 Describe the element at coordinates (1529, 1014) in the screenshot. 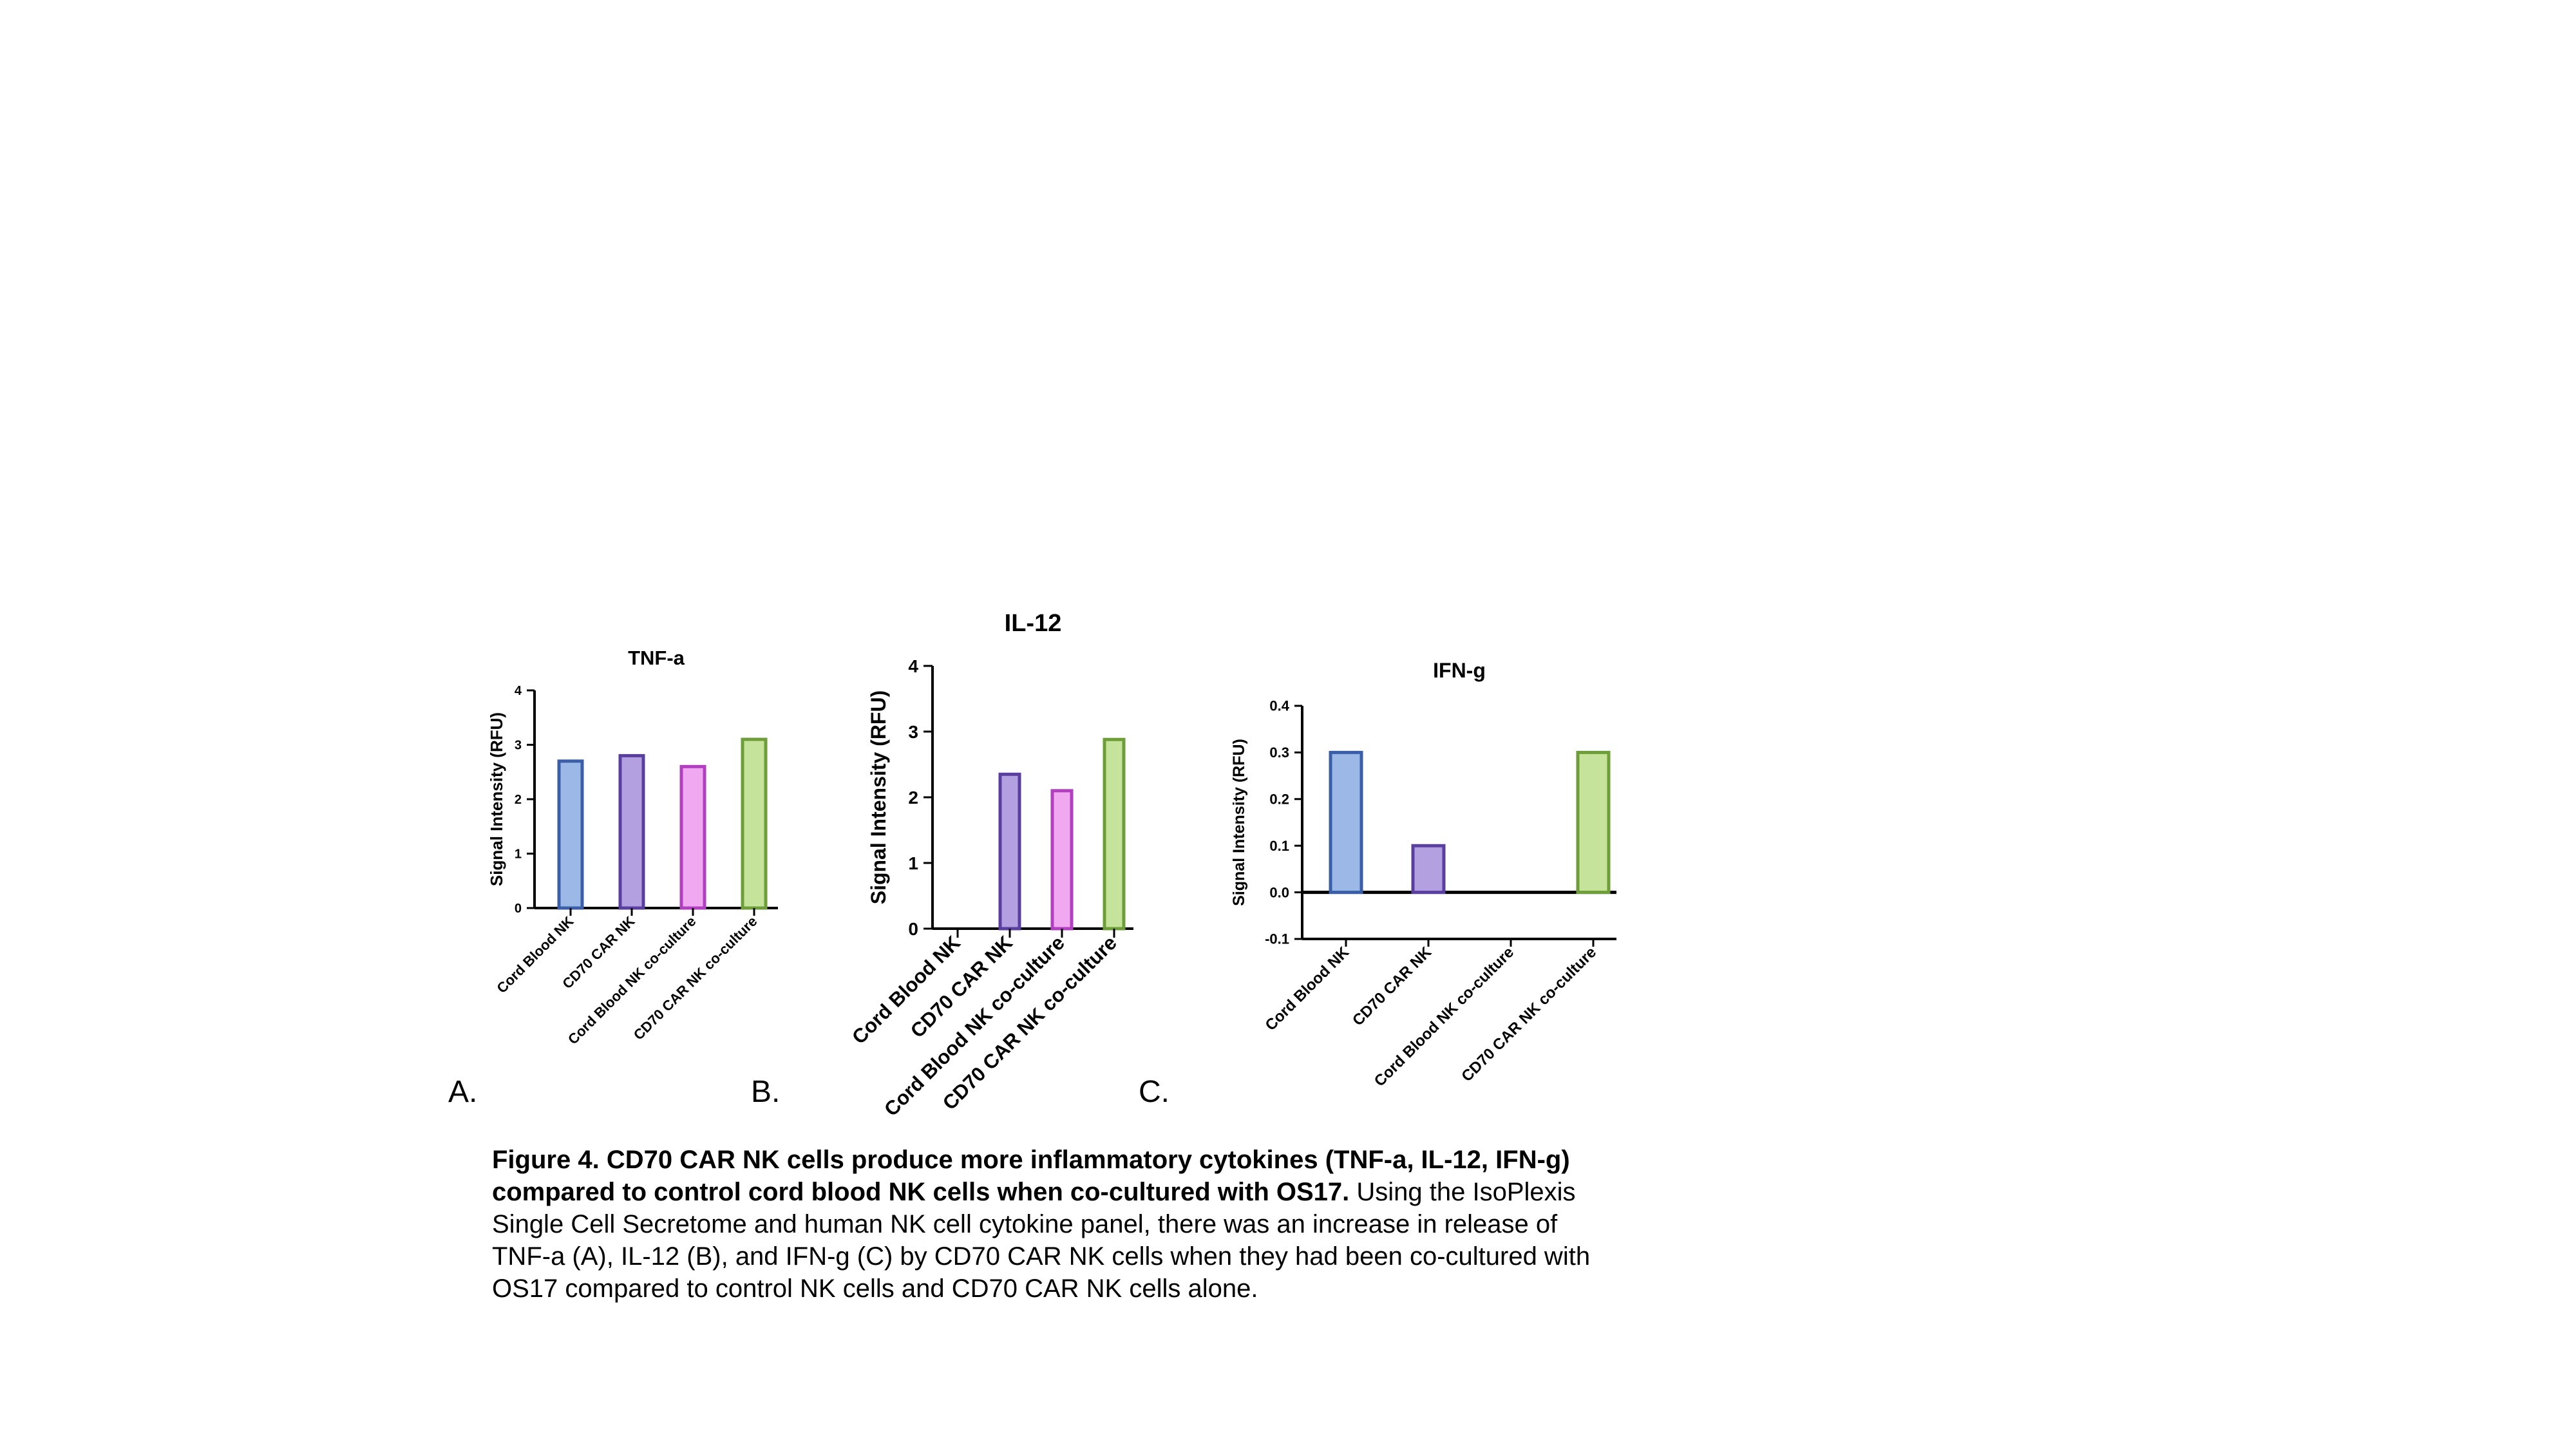

I see `x-tick-label-2-3: CD70 CAR NK co-culture` at that location.